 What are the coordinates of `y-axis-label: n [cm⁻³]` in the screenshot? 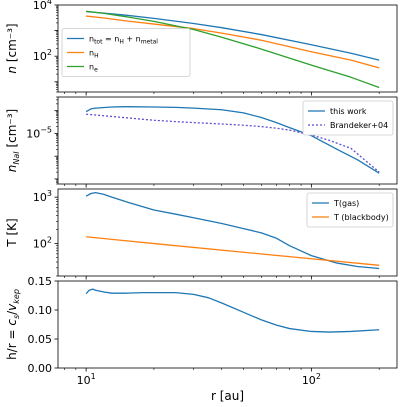 It's located at (12, 48).